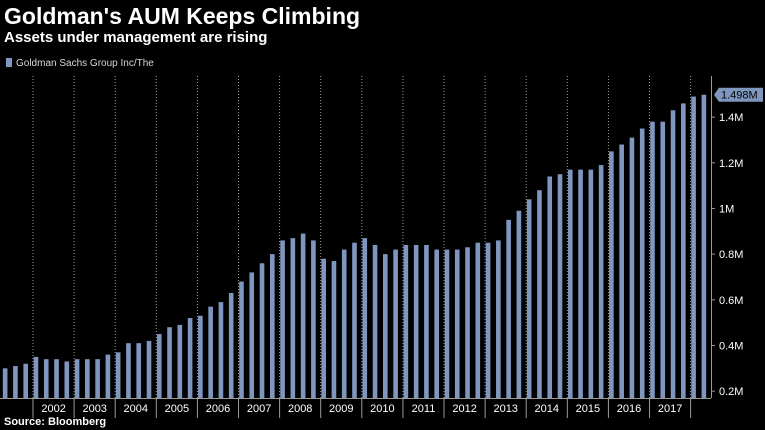 This screenshot has width=765, height=430. Describe the element at coordinates (136, 409) in the screenshot. I see `x-tick-label: 2004` at that location.